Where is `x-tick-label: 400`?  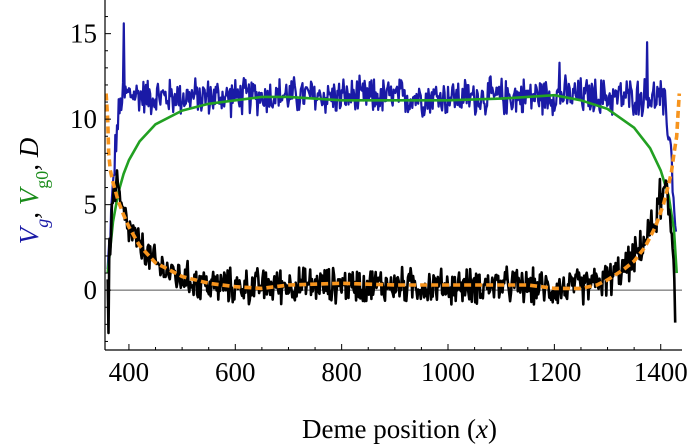
x-tick-label: 400 is located at coordinates (129, 372).